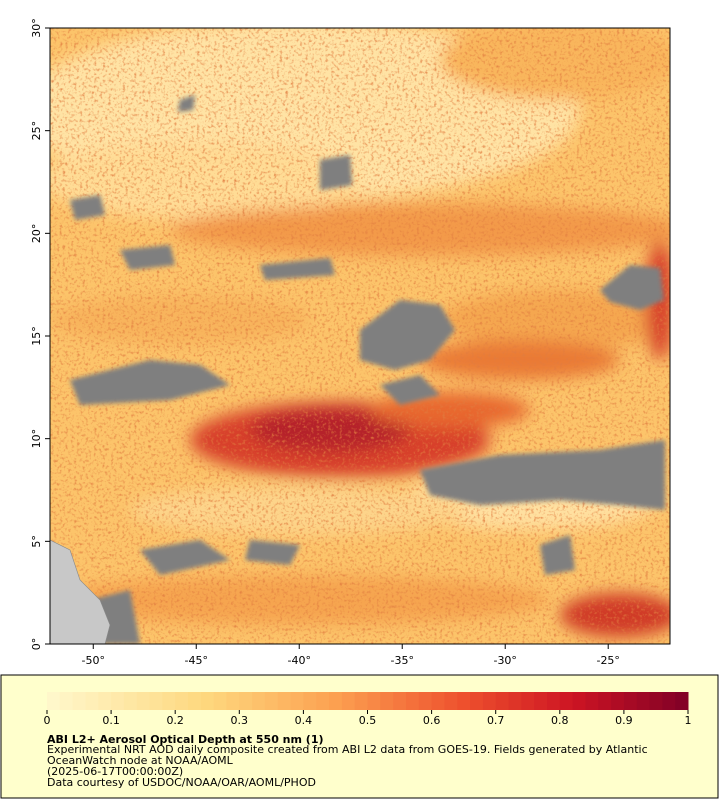 The image size is (720, 804). What do you see at coordinates (36, 439) in the screenshot?
I see `y-tick-label: 10°` at bounding box center [36, 439].